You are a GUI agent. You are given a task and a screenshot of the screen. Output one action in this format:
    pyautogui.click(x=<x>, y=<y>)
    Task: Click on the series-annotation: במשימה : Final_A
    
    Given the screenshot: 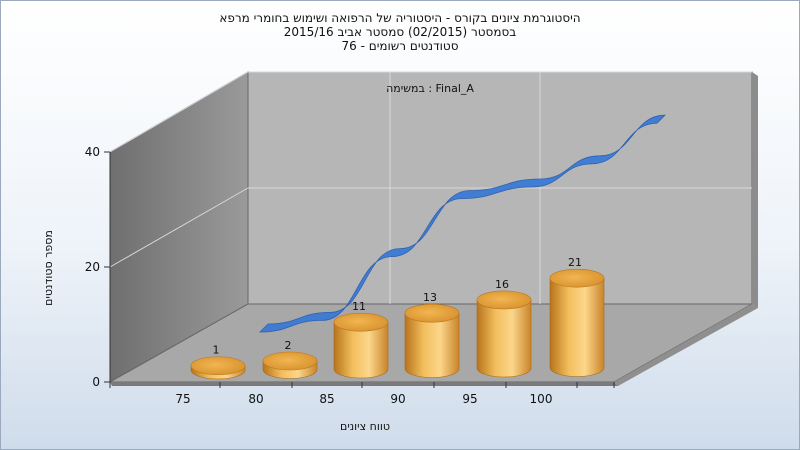 What is the action you would take?
    pyautogui.click(x=430, y=88)
    